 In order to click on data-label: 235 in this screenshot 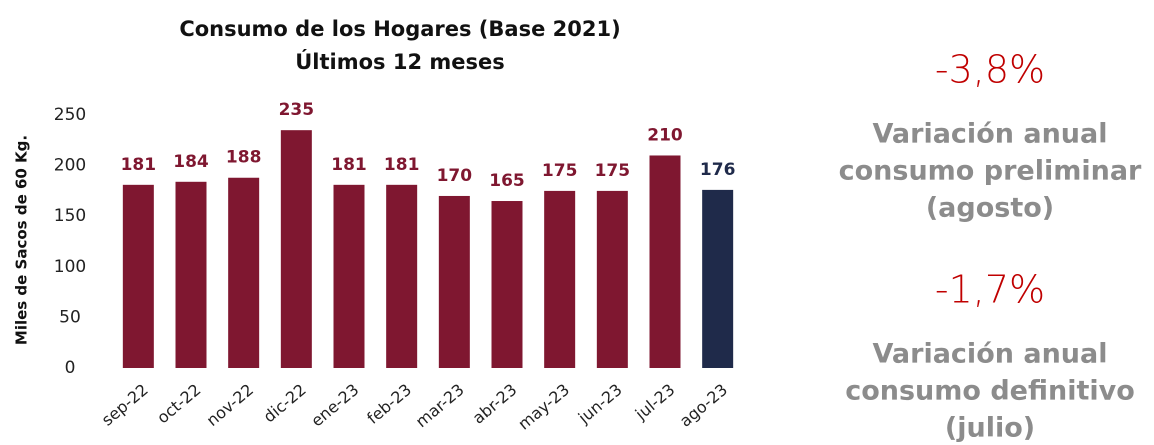, I will do `click(297, 110)`.